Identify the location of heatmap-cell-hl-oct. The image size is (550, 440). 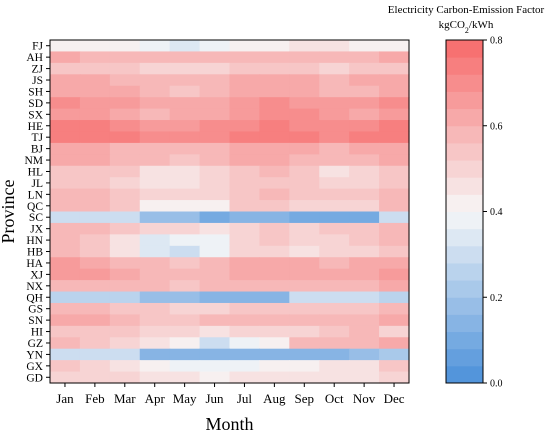
(334, 171).